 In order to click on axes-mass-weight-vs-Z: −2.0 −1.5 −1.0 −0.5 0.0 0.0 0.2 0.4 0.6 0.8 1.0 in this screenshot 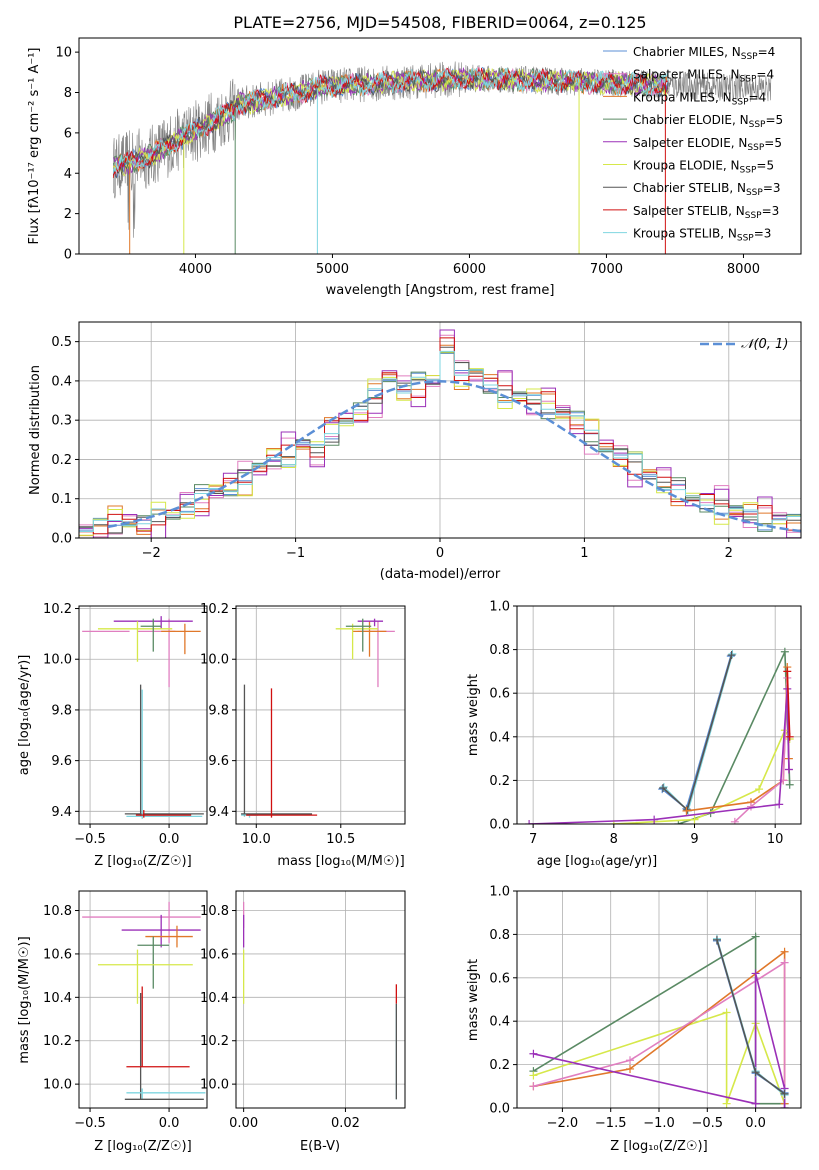, I will do `click(645, 1008)`.